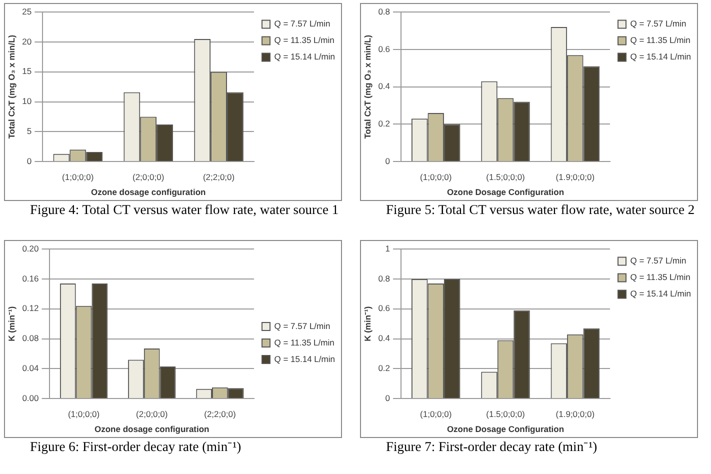 The width and height of the screenshot is (711, 474). Describe the element at coordinates (492, 446) in the screenshot. I see `text: Figure 7: First-order decay rate (min⁻¹)` at that location.